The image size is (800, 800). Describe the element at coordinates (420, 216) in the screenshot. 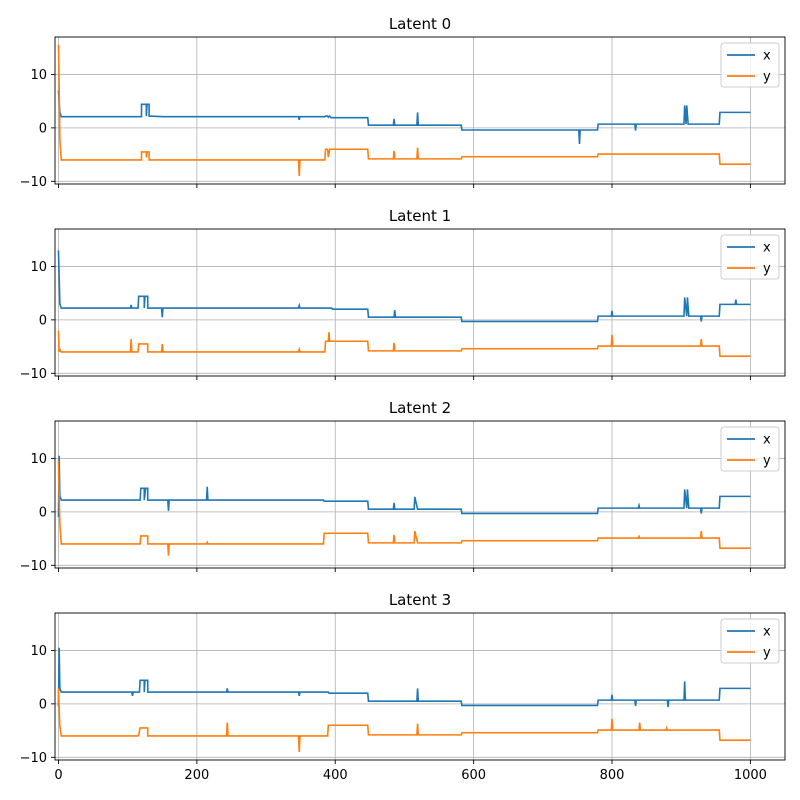

I see `subplot-title: Latent 1` at that location.